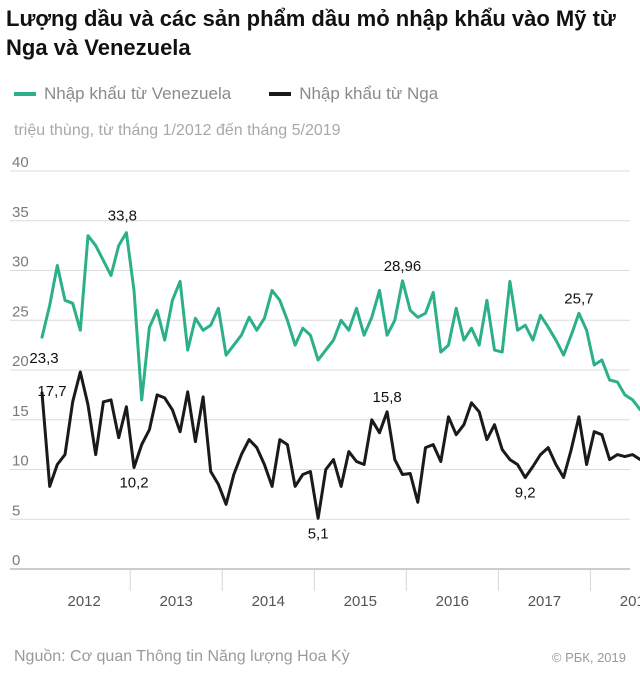 This screenshot has height=683, width=640. Describe the element at coordinates (20, 411) in the screenshot. I see `y-tick-label-15: 15` at that location.